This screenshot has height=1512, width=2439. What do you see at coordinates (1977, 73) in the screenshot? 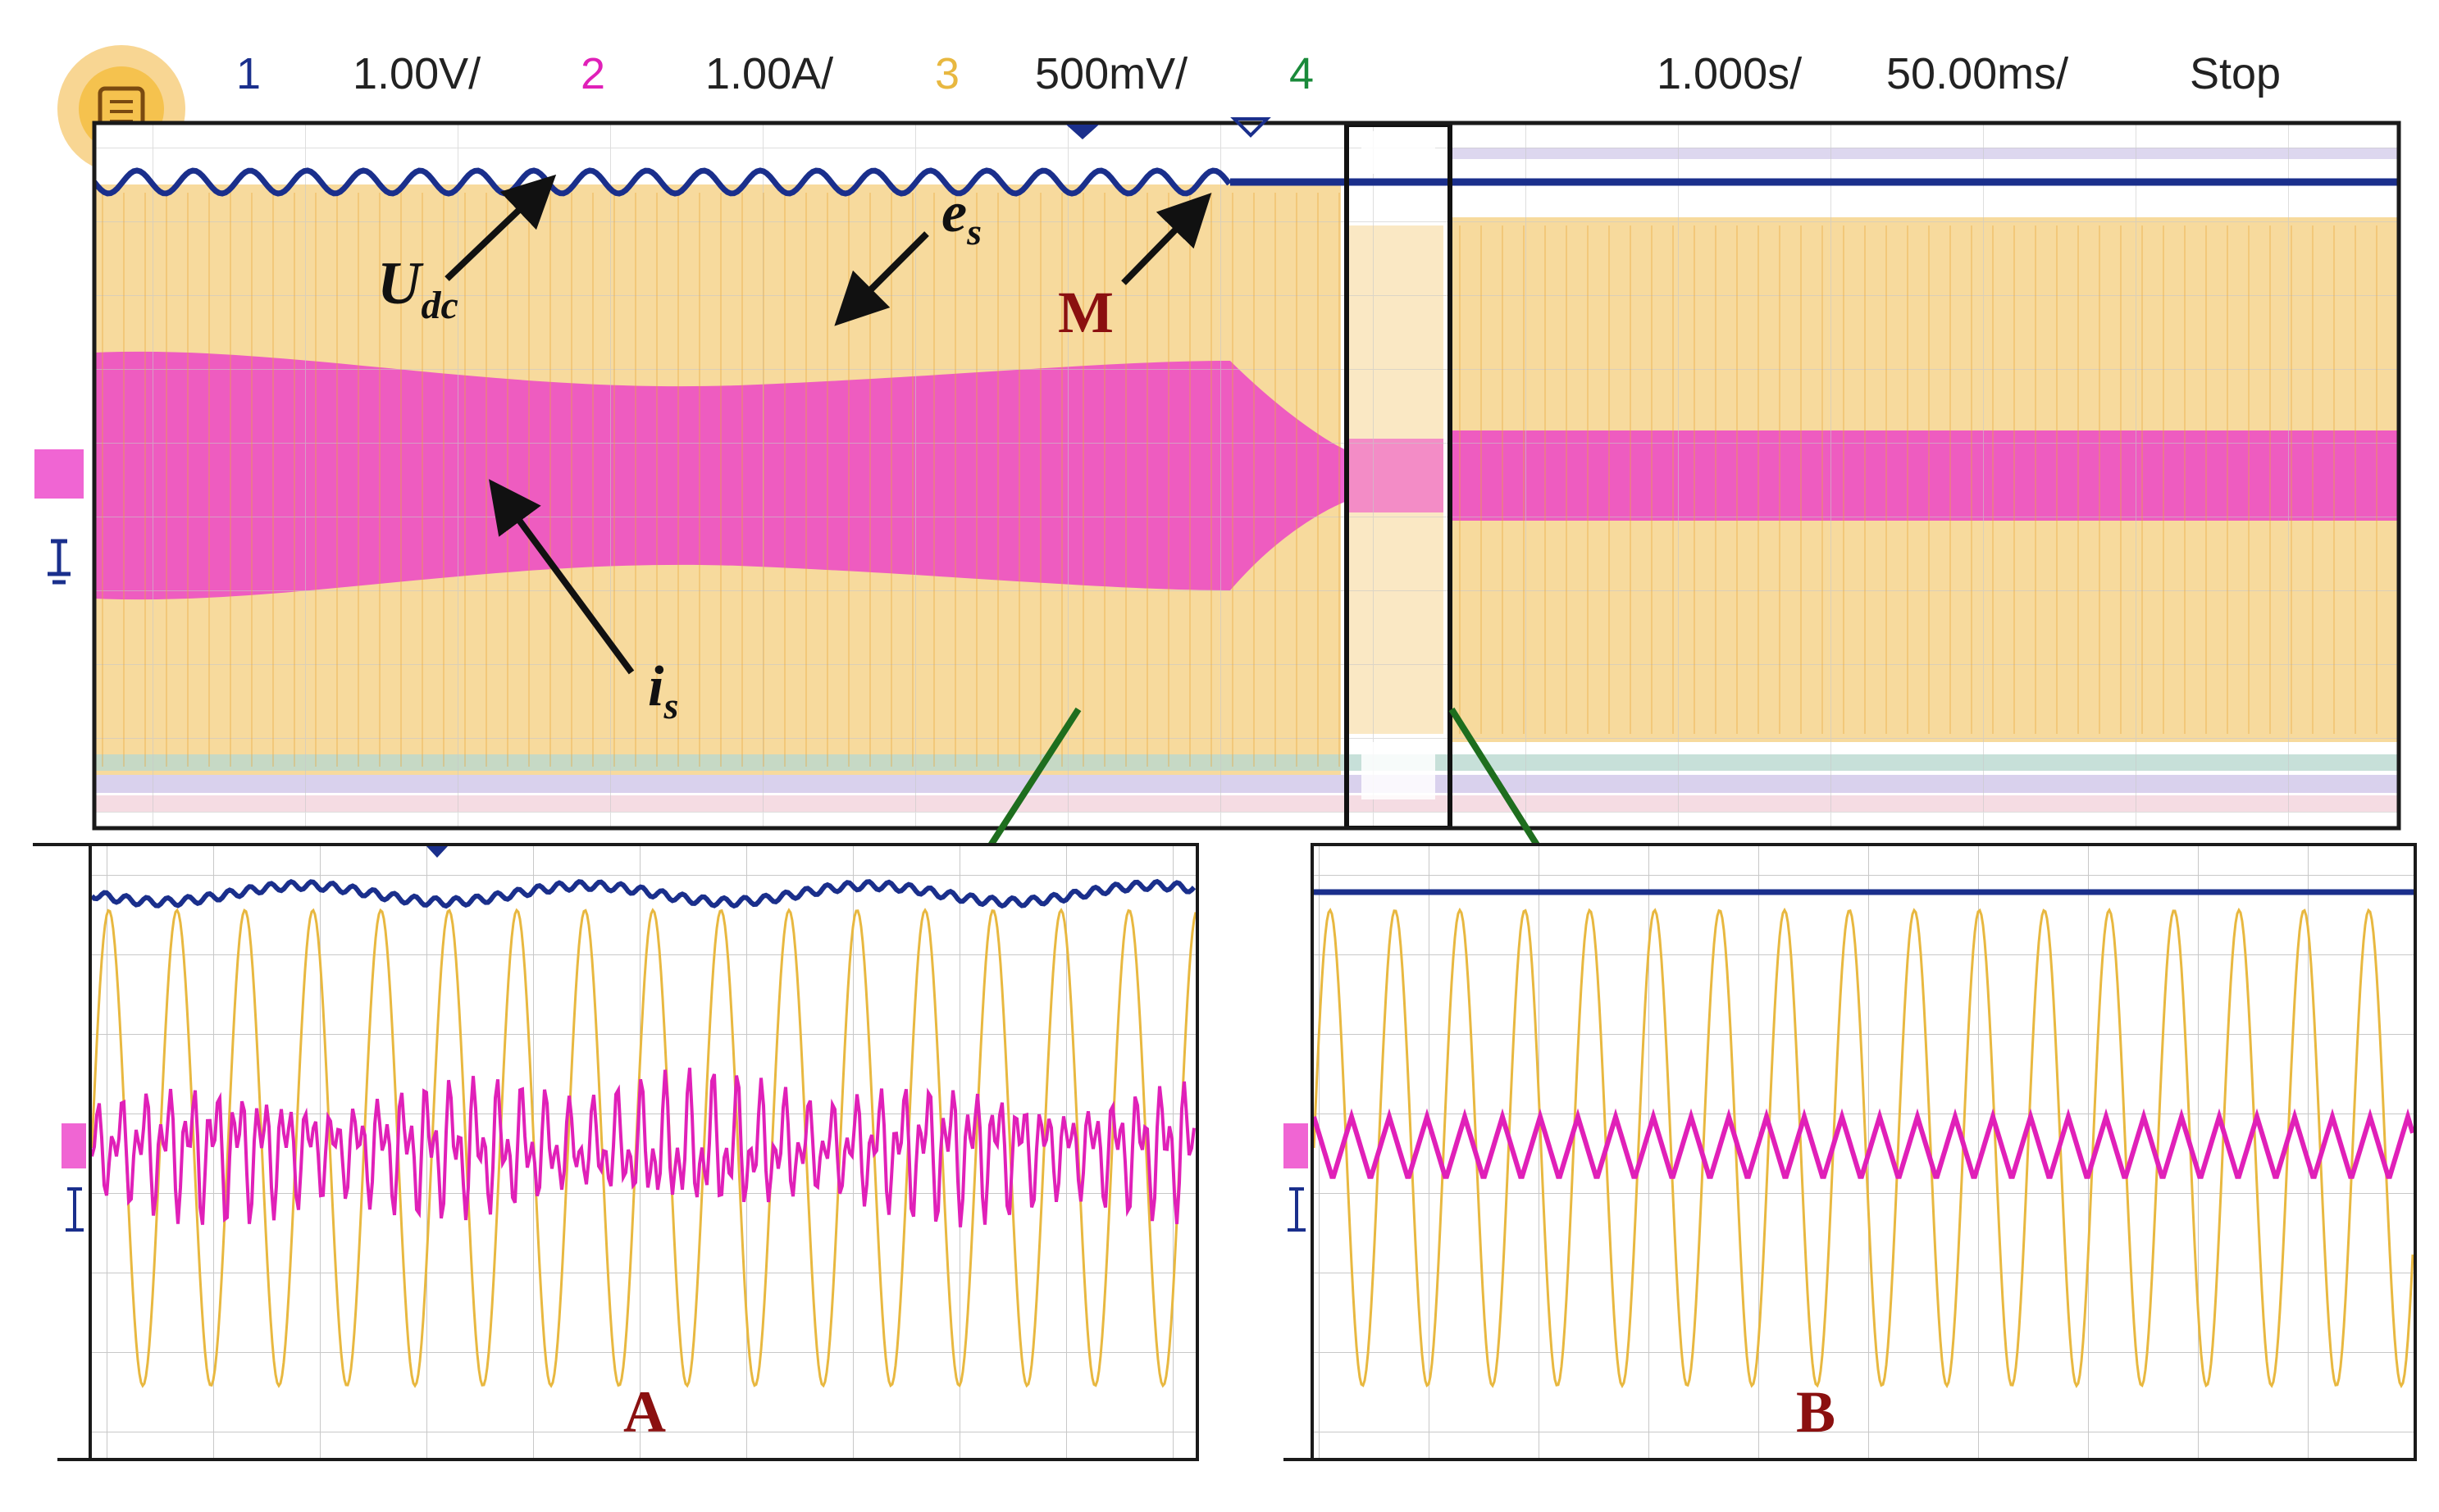
I see `time-delay: 50.00ms/` at bounding box center [1977, 73].